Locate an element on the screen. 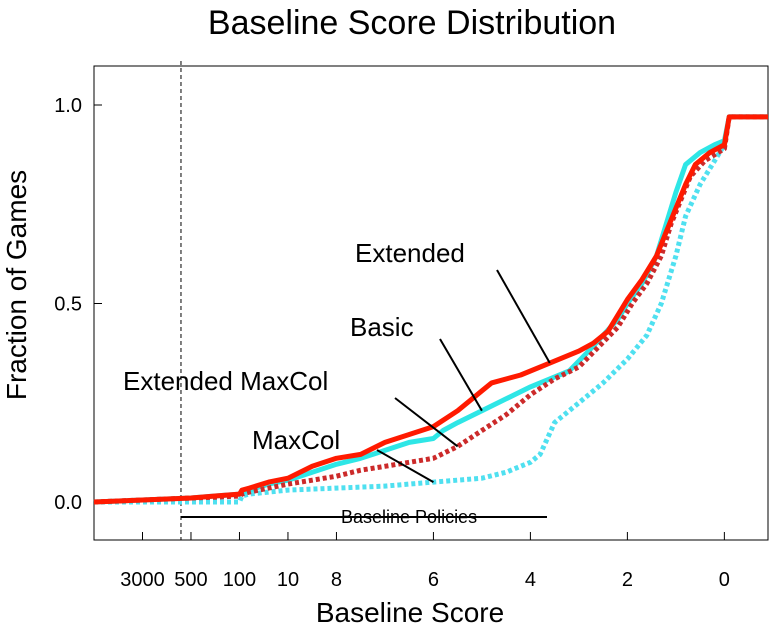  x-tick-label: 500 is located at coordinates (190, 580).